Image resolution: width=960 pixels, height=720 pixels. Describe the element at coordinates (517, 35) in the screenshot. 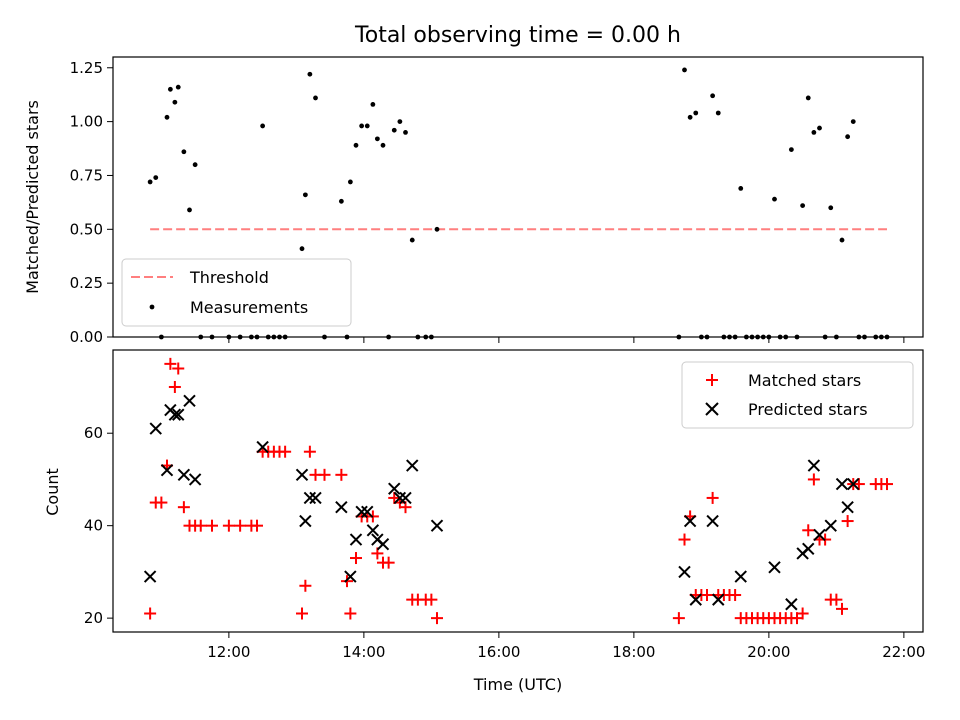

I see `chart-title: Total observing time = 0.00 h` at that location.